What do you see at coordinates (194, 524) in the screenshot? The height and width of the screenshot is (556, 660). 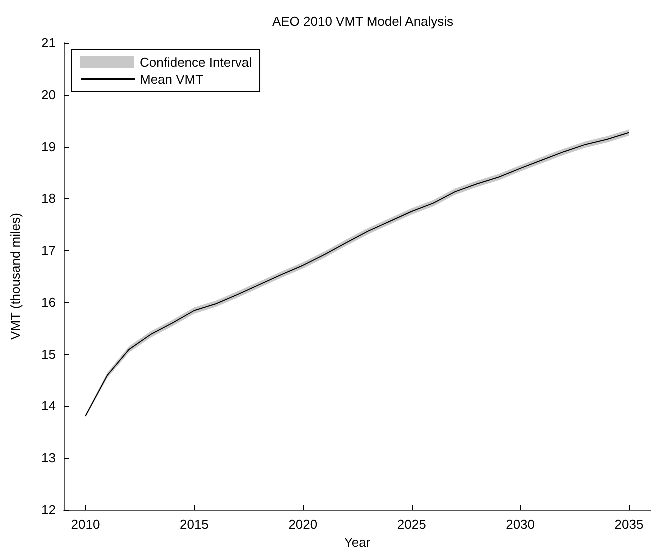 I see `x-tick-label: 2015` at bounding box center [194, 524].